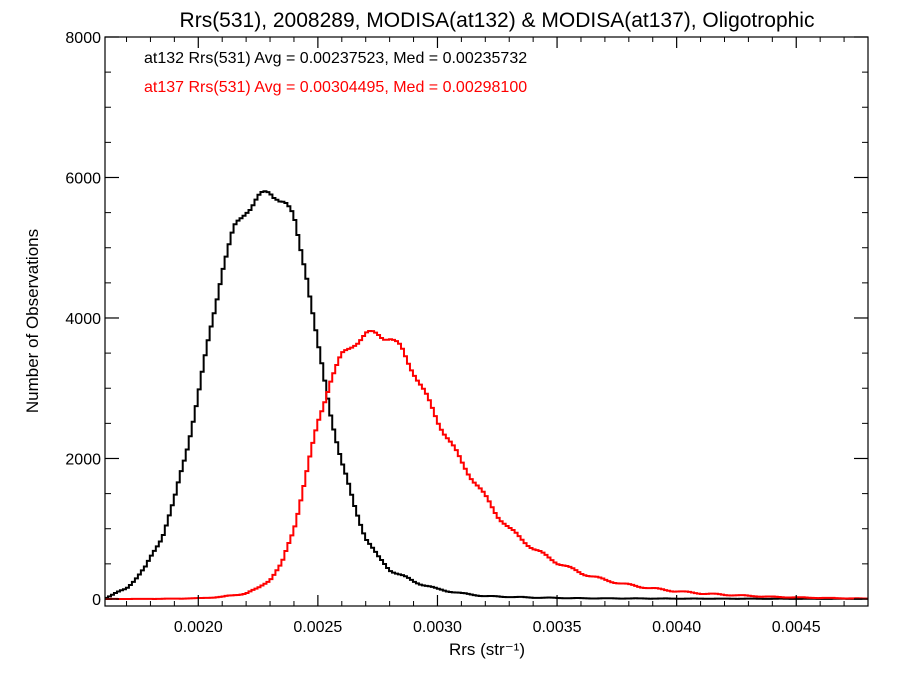 The height and width of the screenshot is (675, 900). I want to click on x-tick-label: 0.0020, so click(198, 627).